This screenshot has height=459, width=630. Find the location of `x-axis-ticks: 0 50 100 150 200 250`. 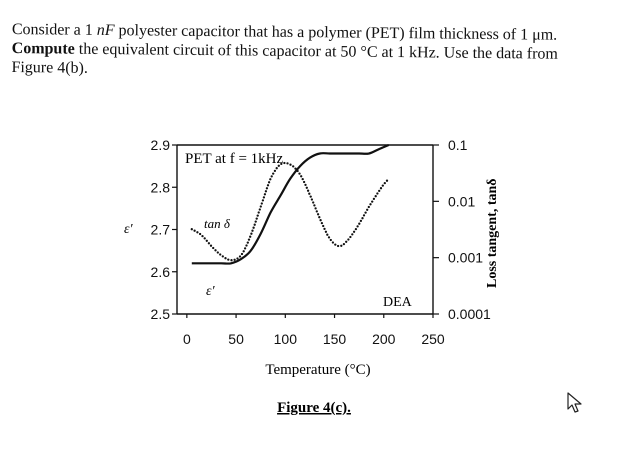

x-axis-ticks: 0 50 100 150 200 250 is located at coordinates (314, 330).